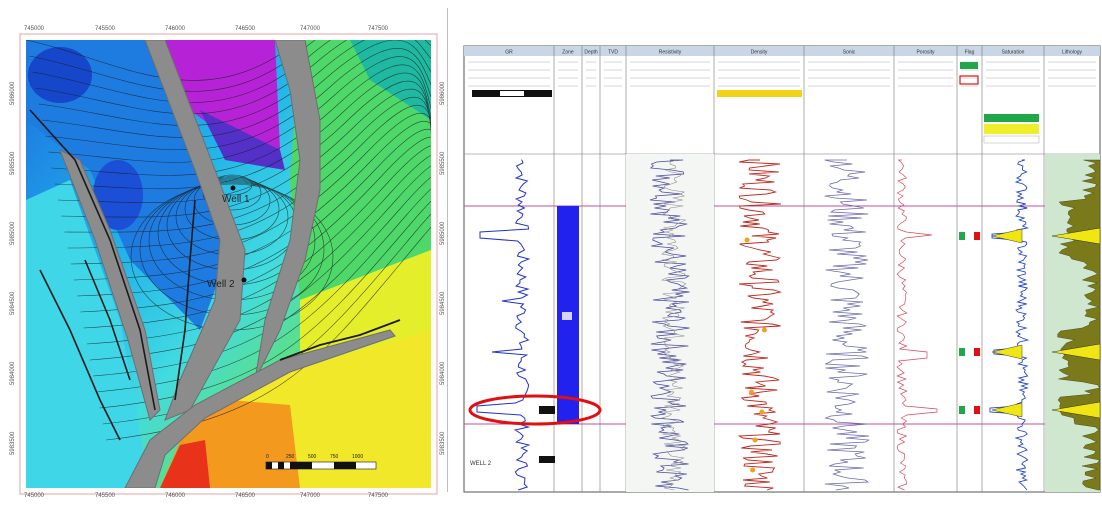 The height and width of the screenshot is (505, 1102). Describe the element at coordinates (105, 496) in the screenshot. I see `map-bottom-tick-2: 745500` at that location.